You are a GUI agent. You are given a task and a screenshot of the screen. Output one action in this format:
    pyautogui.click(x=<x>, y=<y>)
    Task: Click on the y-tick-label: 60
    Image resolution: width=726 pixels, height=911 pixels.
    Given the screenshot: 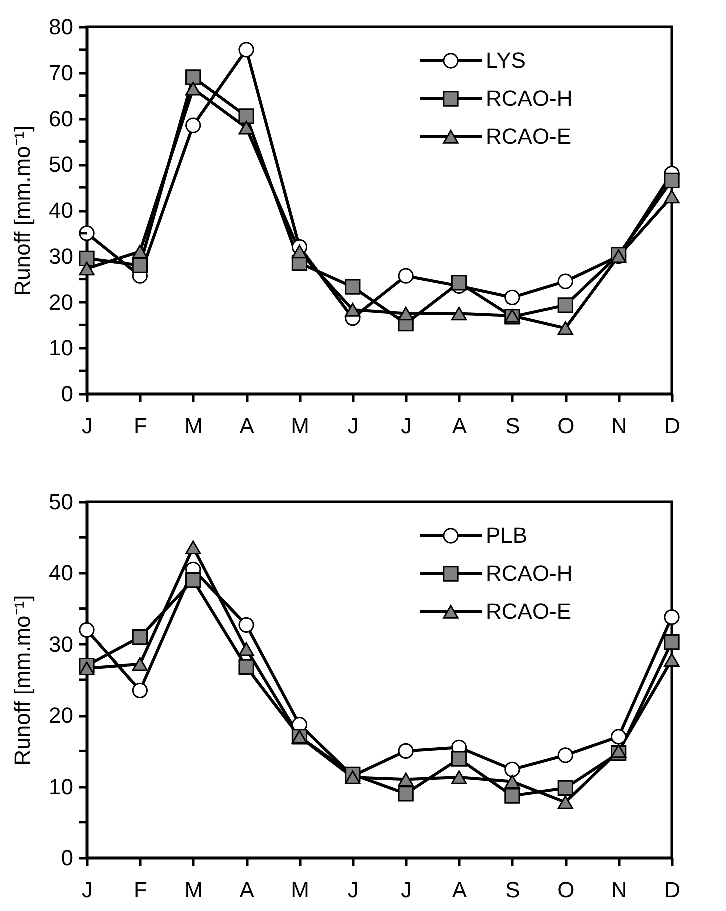 What is the action you would take?
    pyautogui.click(x=61, y=119)
    